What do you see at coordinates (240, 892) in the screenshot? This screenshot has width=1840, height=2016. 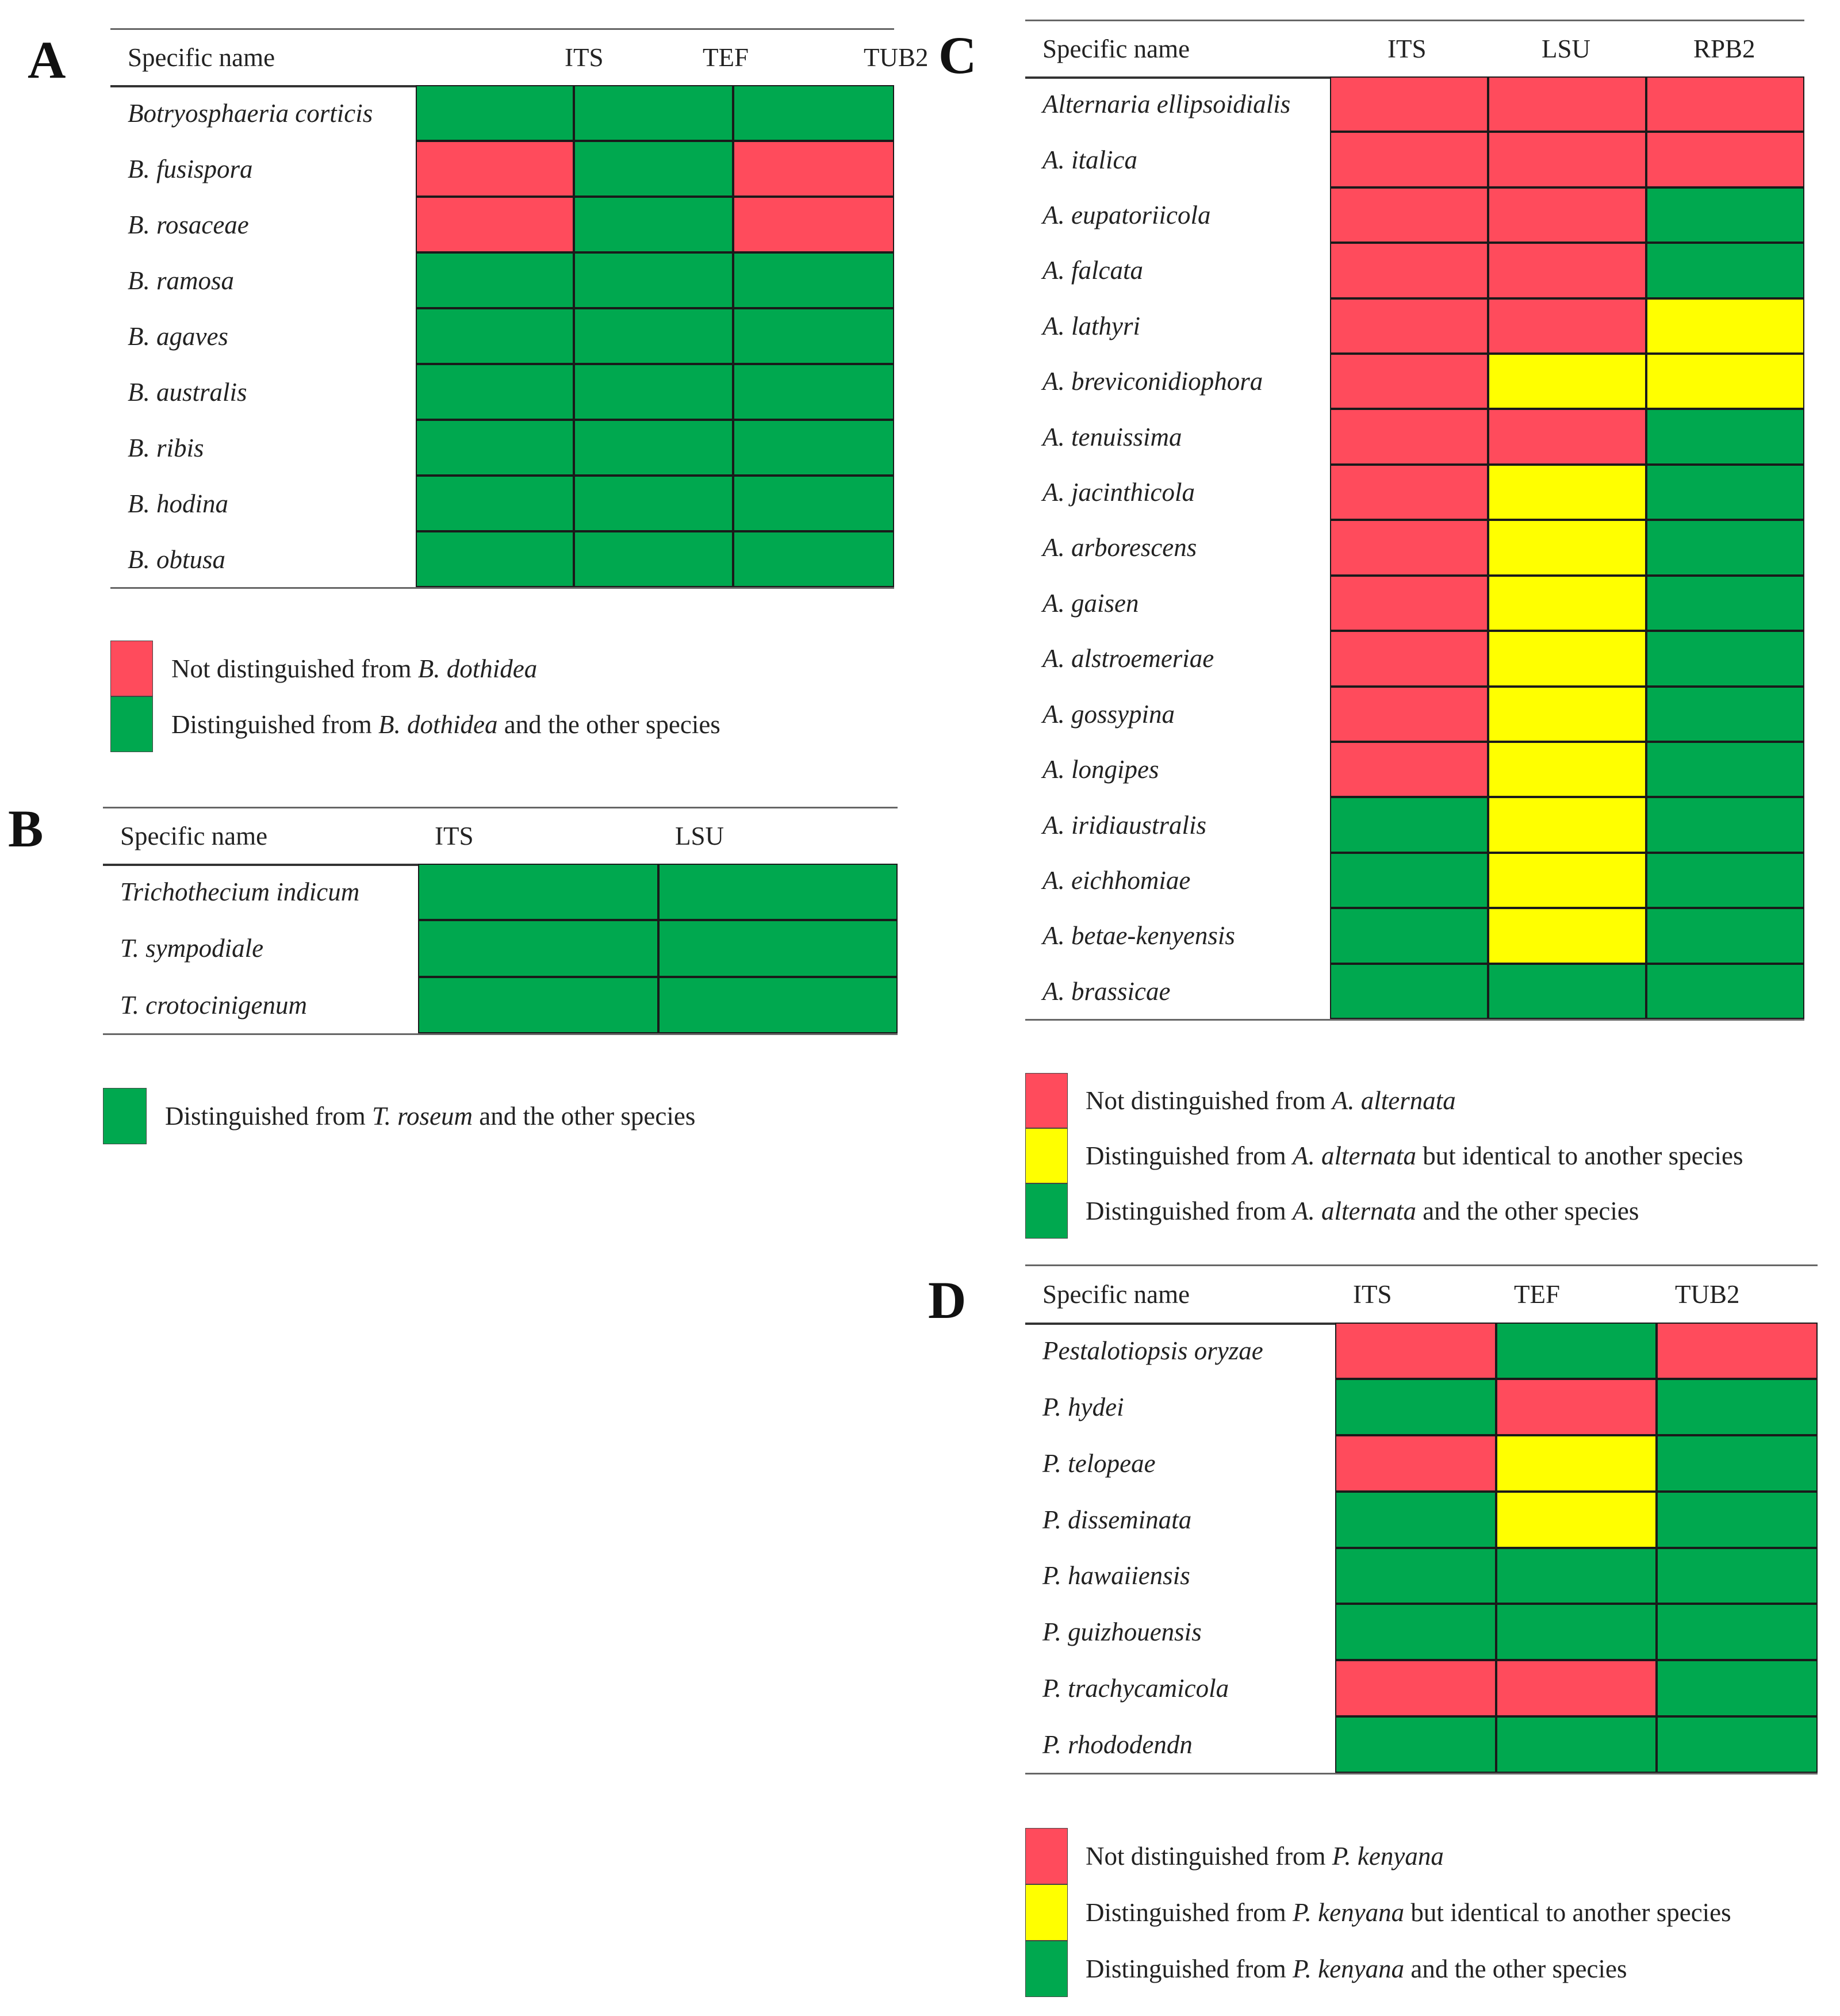 I see `species-name: Trichothecium indicum` at bounding box center [240, 892].